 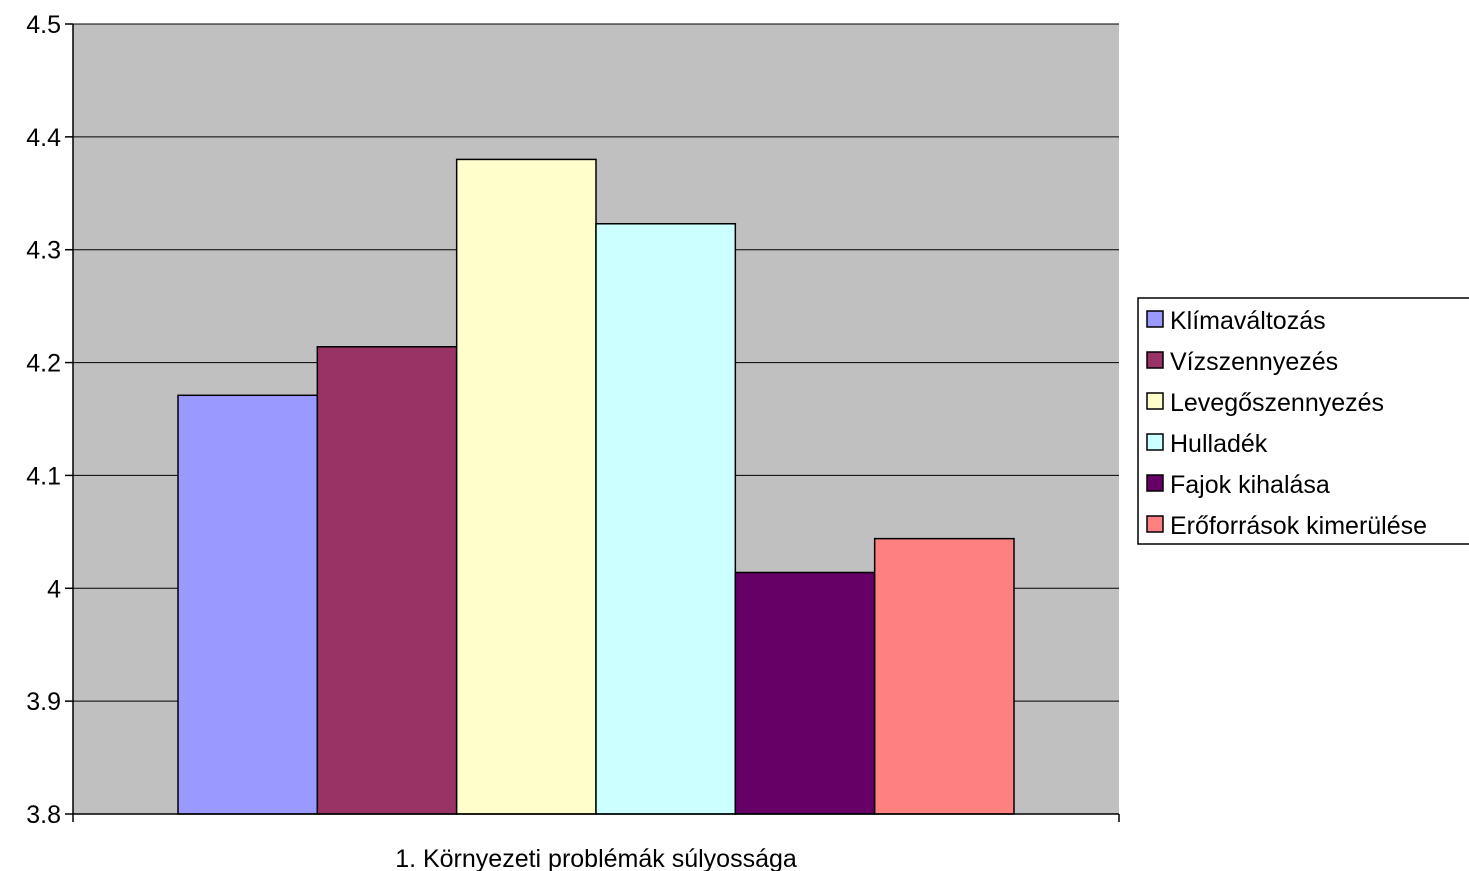 I want to click on legend-label: Fajok kihalása, so click(x=1250, y=485).